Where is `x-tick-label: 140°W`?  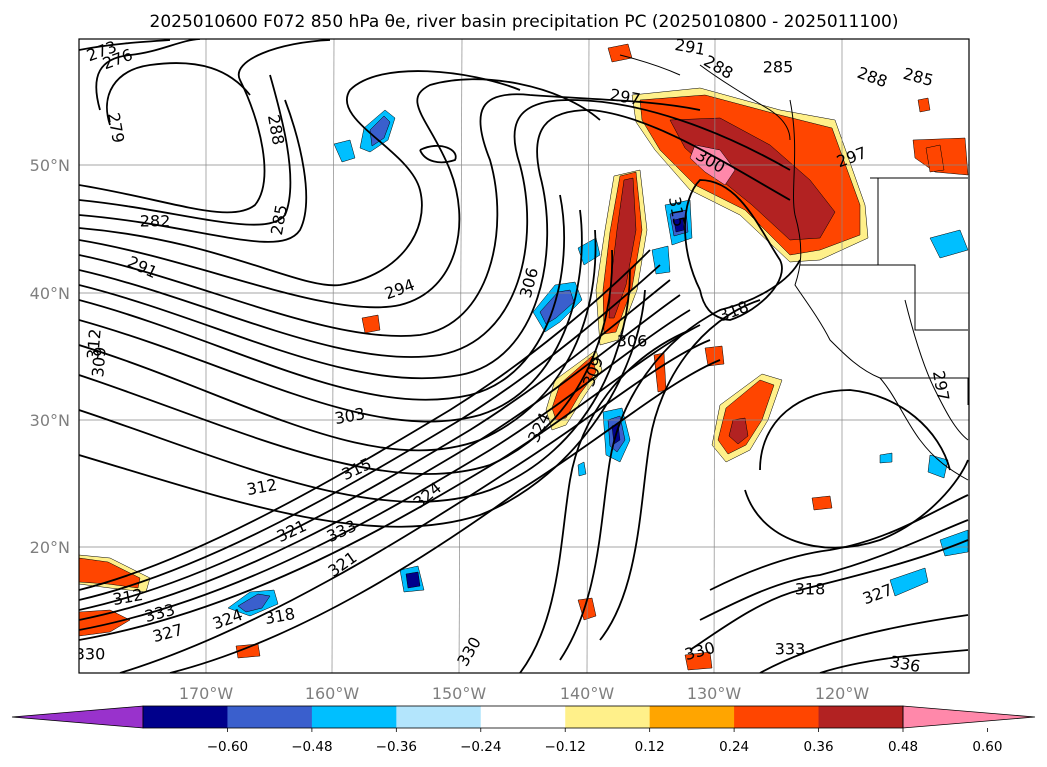
x-tick-label: 140°W is located at coordinates (587, 693).